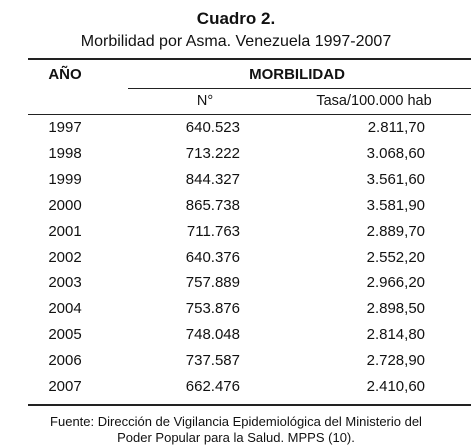 Image resolution: width=471 pixels, height=448 pixels. Describe the element at coordinates (395, 257) in the screenshot. I see `value-cell: 2.552,20` at that location.